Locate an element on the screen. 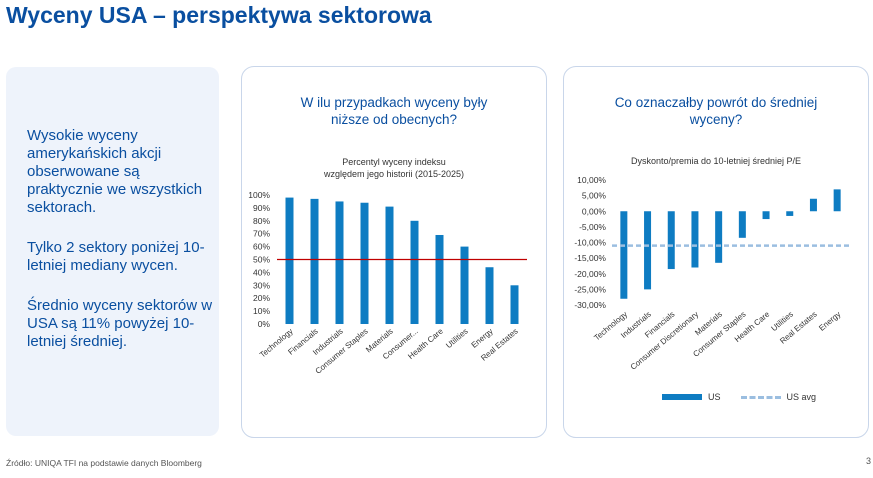 Image resolution: width=873 pixels, height=478 pixels. x-tick-label: Utilities is located at coordinates (457, 338).